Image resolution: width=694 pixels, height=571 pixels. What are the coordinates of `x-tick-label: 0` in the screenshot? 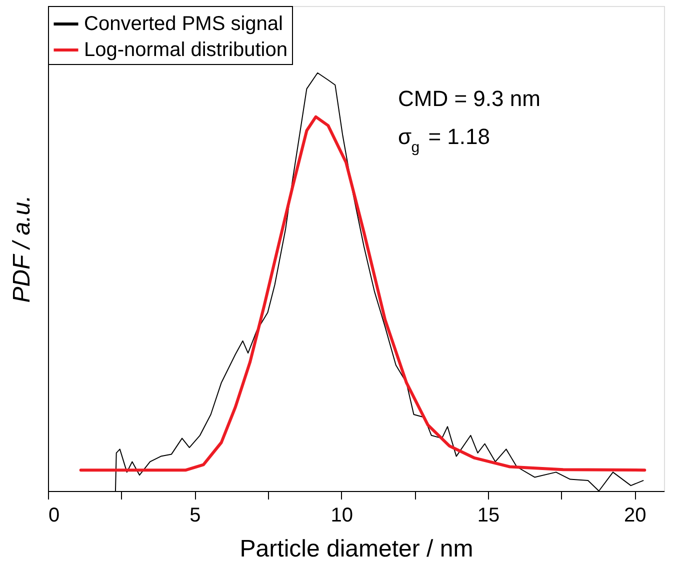 It's located at (54, 515).